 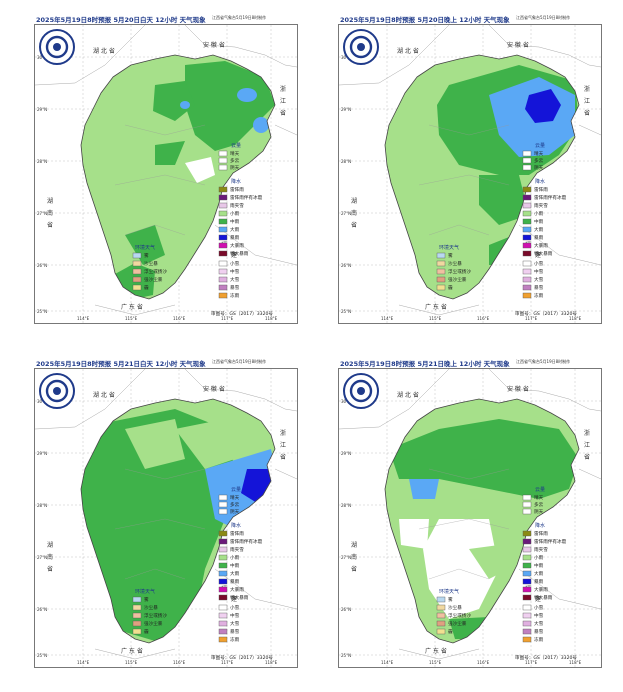 I want to click on precip-areas, so click(x=482, y=177).